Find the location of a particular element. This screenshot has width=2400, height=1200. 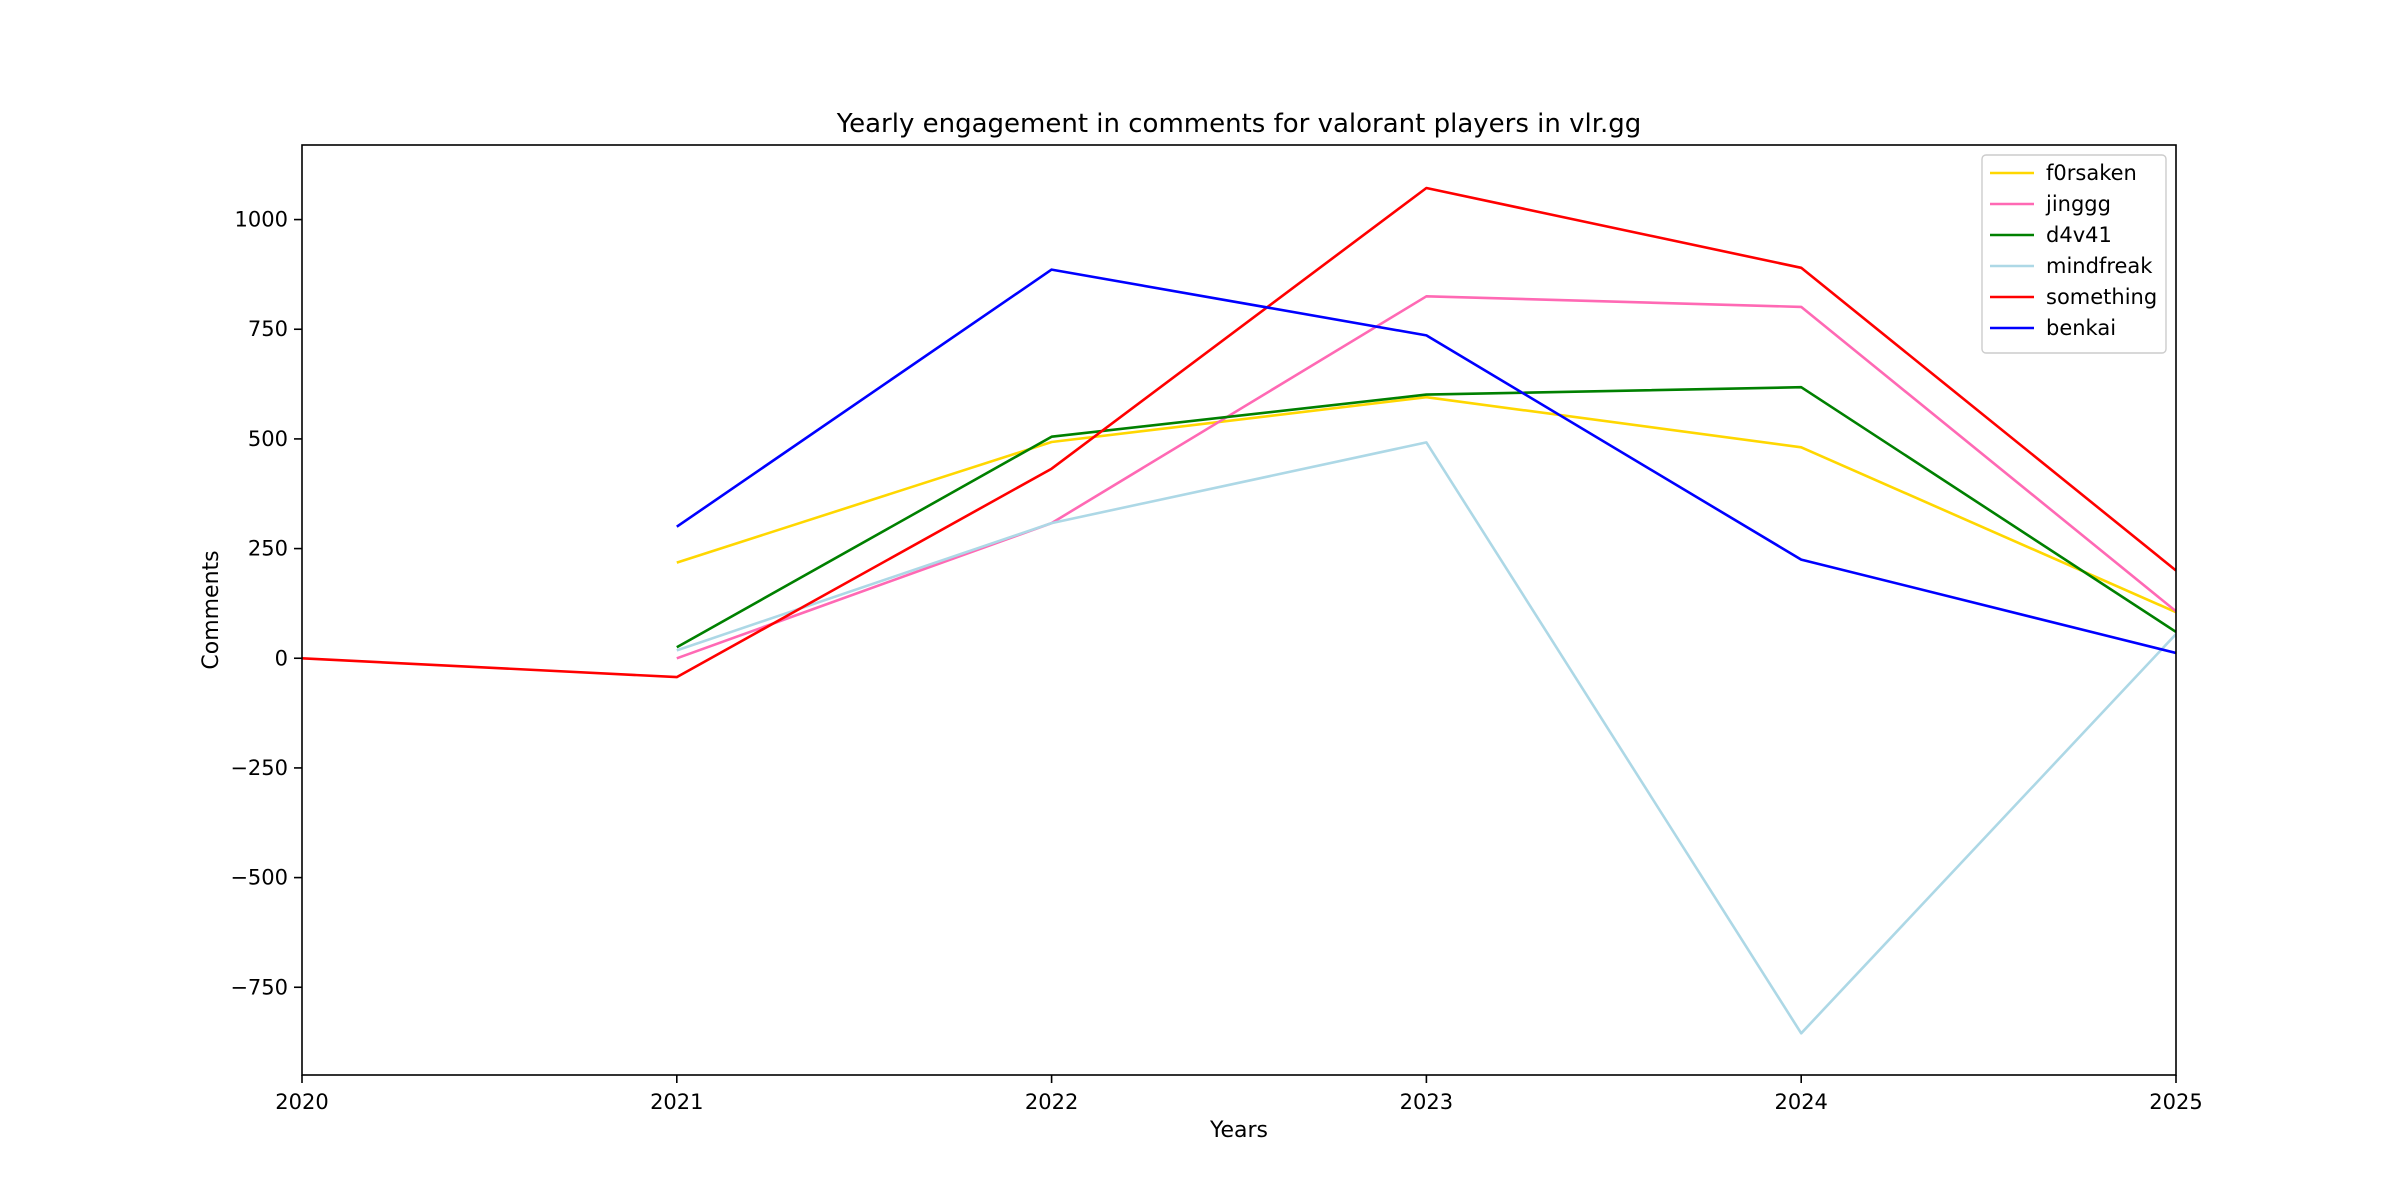

y-tick-label: 250 is located at coordinates (268, 549).